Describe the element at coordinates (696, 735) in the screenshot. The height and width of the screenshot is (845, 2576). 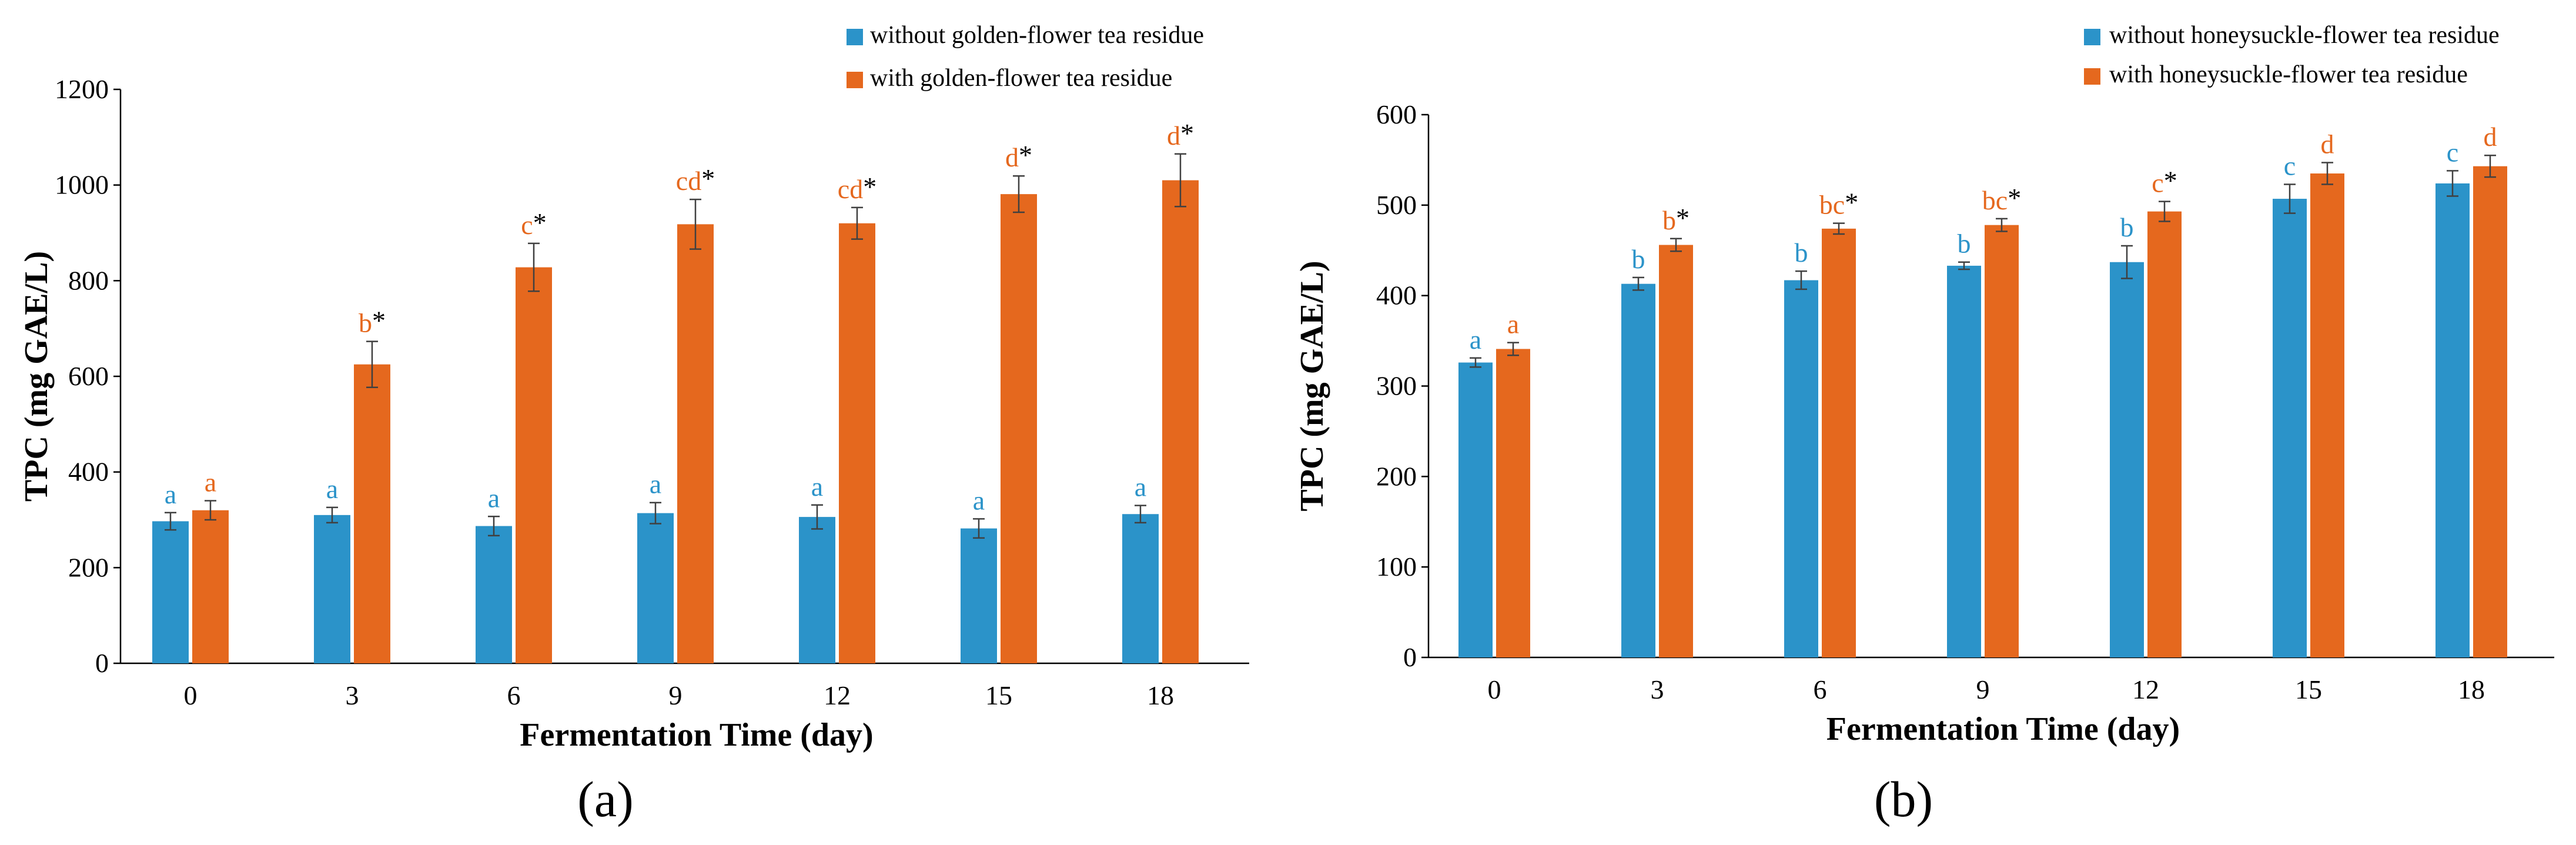
I see `x-axis-label: Fermentation Time (day)` at that location.